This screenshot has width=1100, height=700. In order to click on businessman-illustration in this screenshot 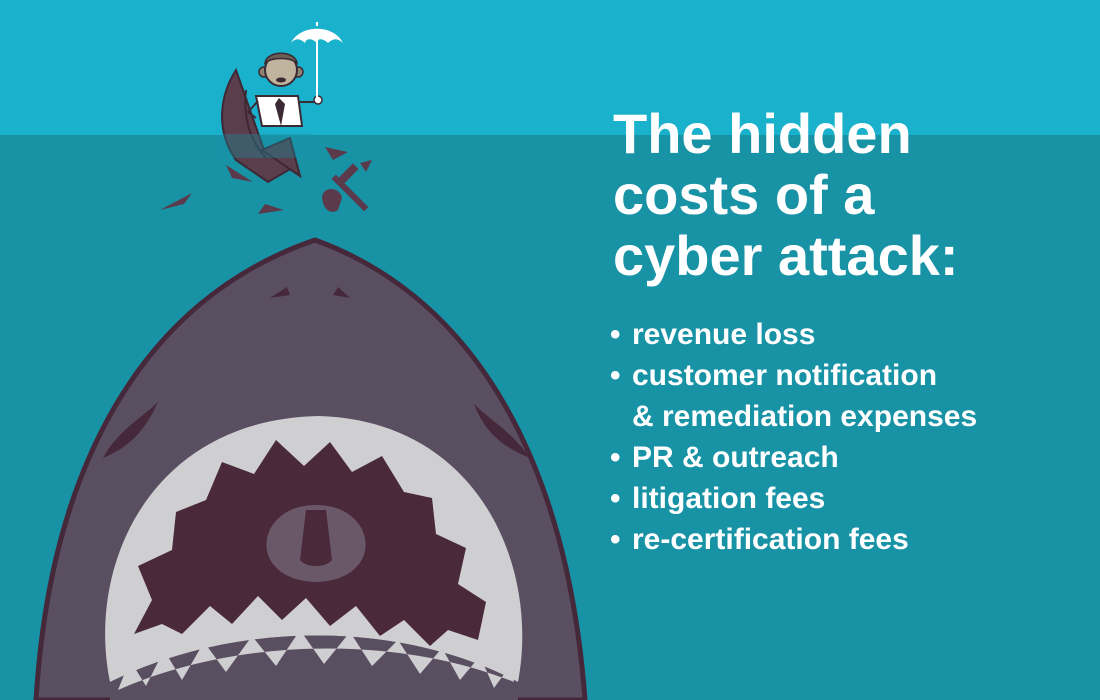, I will do `click(284, 89)`.